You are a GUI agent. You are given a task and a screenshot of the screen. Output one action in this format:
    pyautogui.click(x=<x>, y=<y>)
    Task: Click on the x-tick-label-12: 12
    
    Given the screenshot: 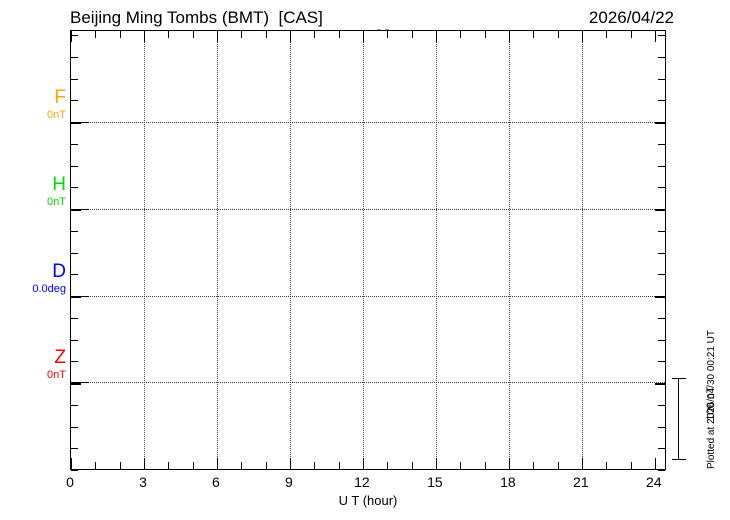 What is the action you would take?
    pyautogui.click(x=362, y=482)
    